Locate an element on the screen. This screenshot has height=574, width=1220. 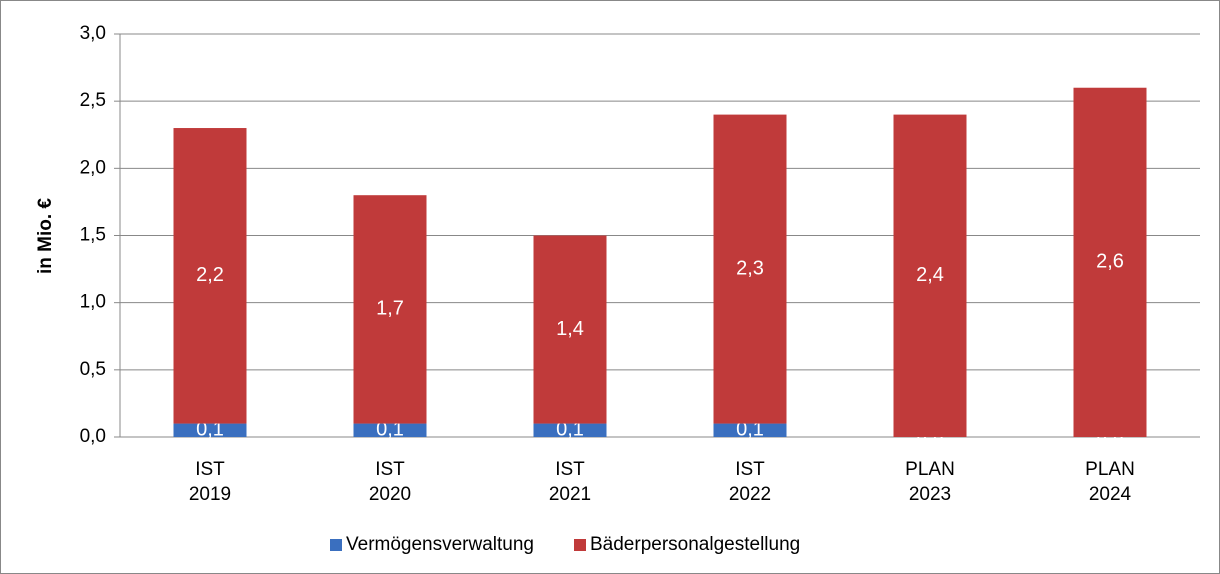
value-label: 1,4 is located at coordinates (570, 329).